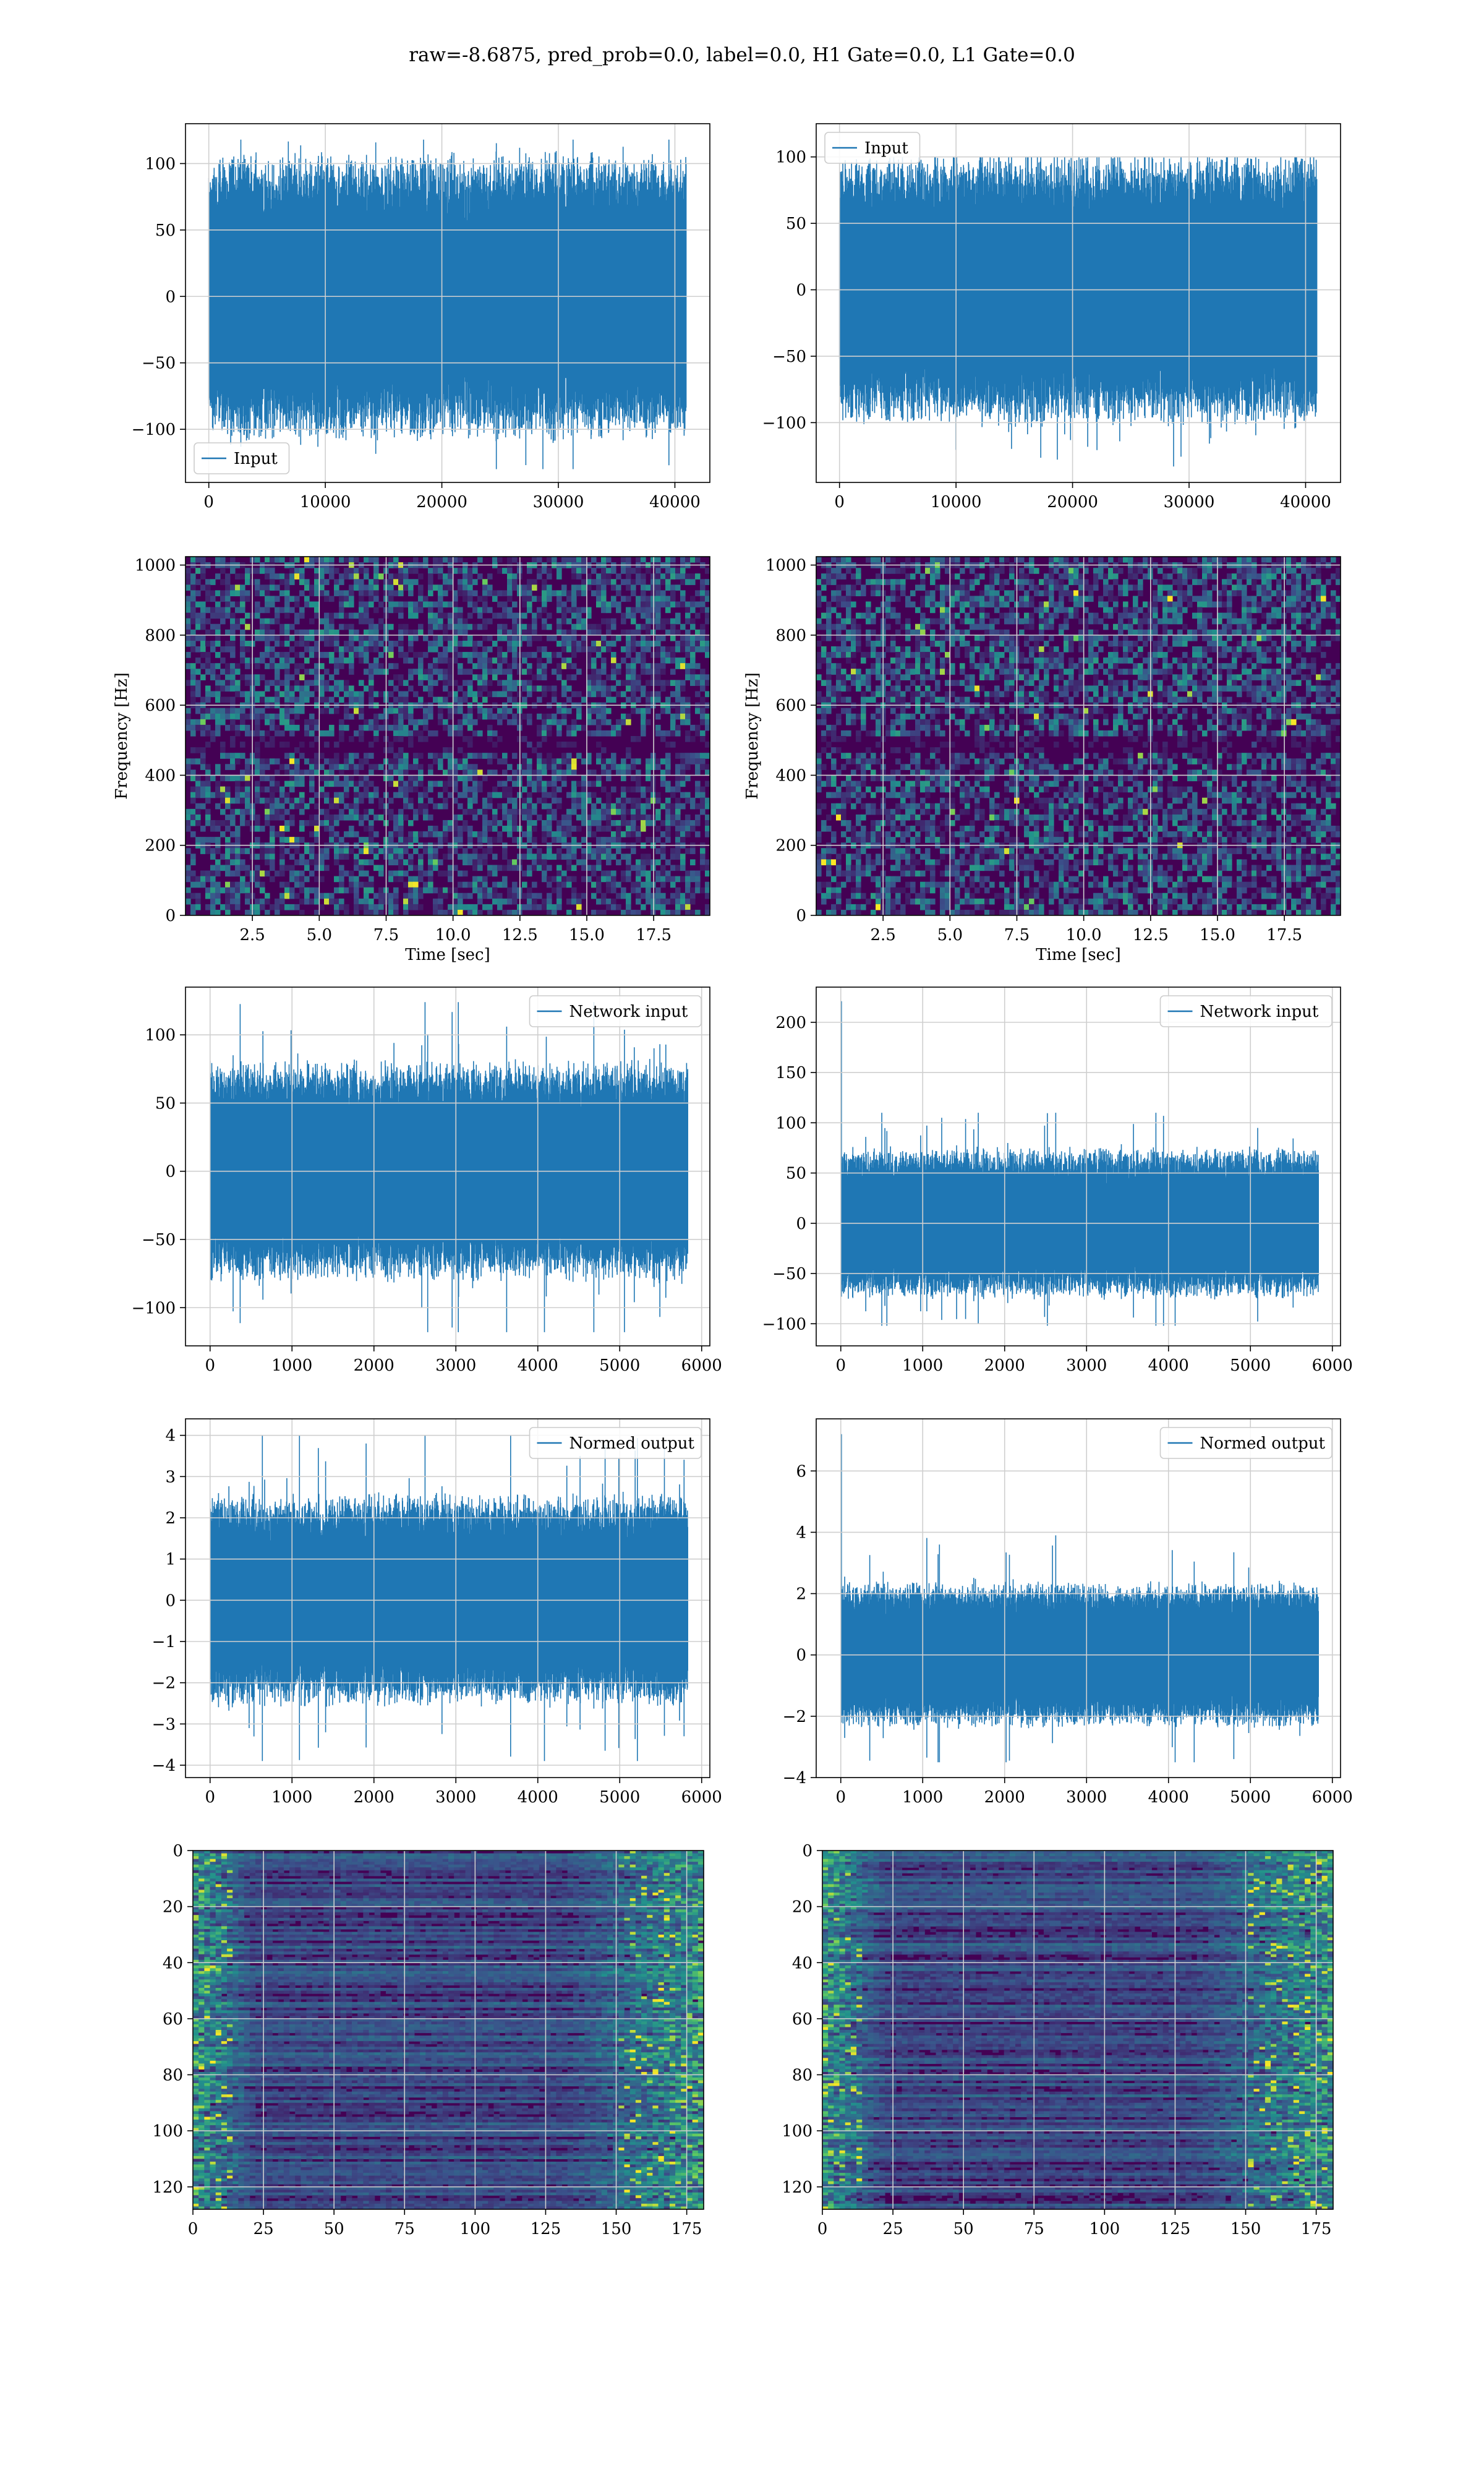 Image resolution: width=1484 pixels, height=2474 pixels. Describe the element at coordinates (441, 502) in the screenshot. I see `x-tick-label: 20000` at that location.